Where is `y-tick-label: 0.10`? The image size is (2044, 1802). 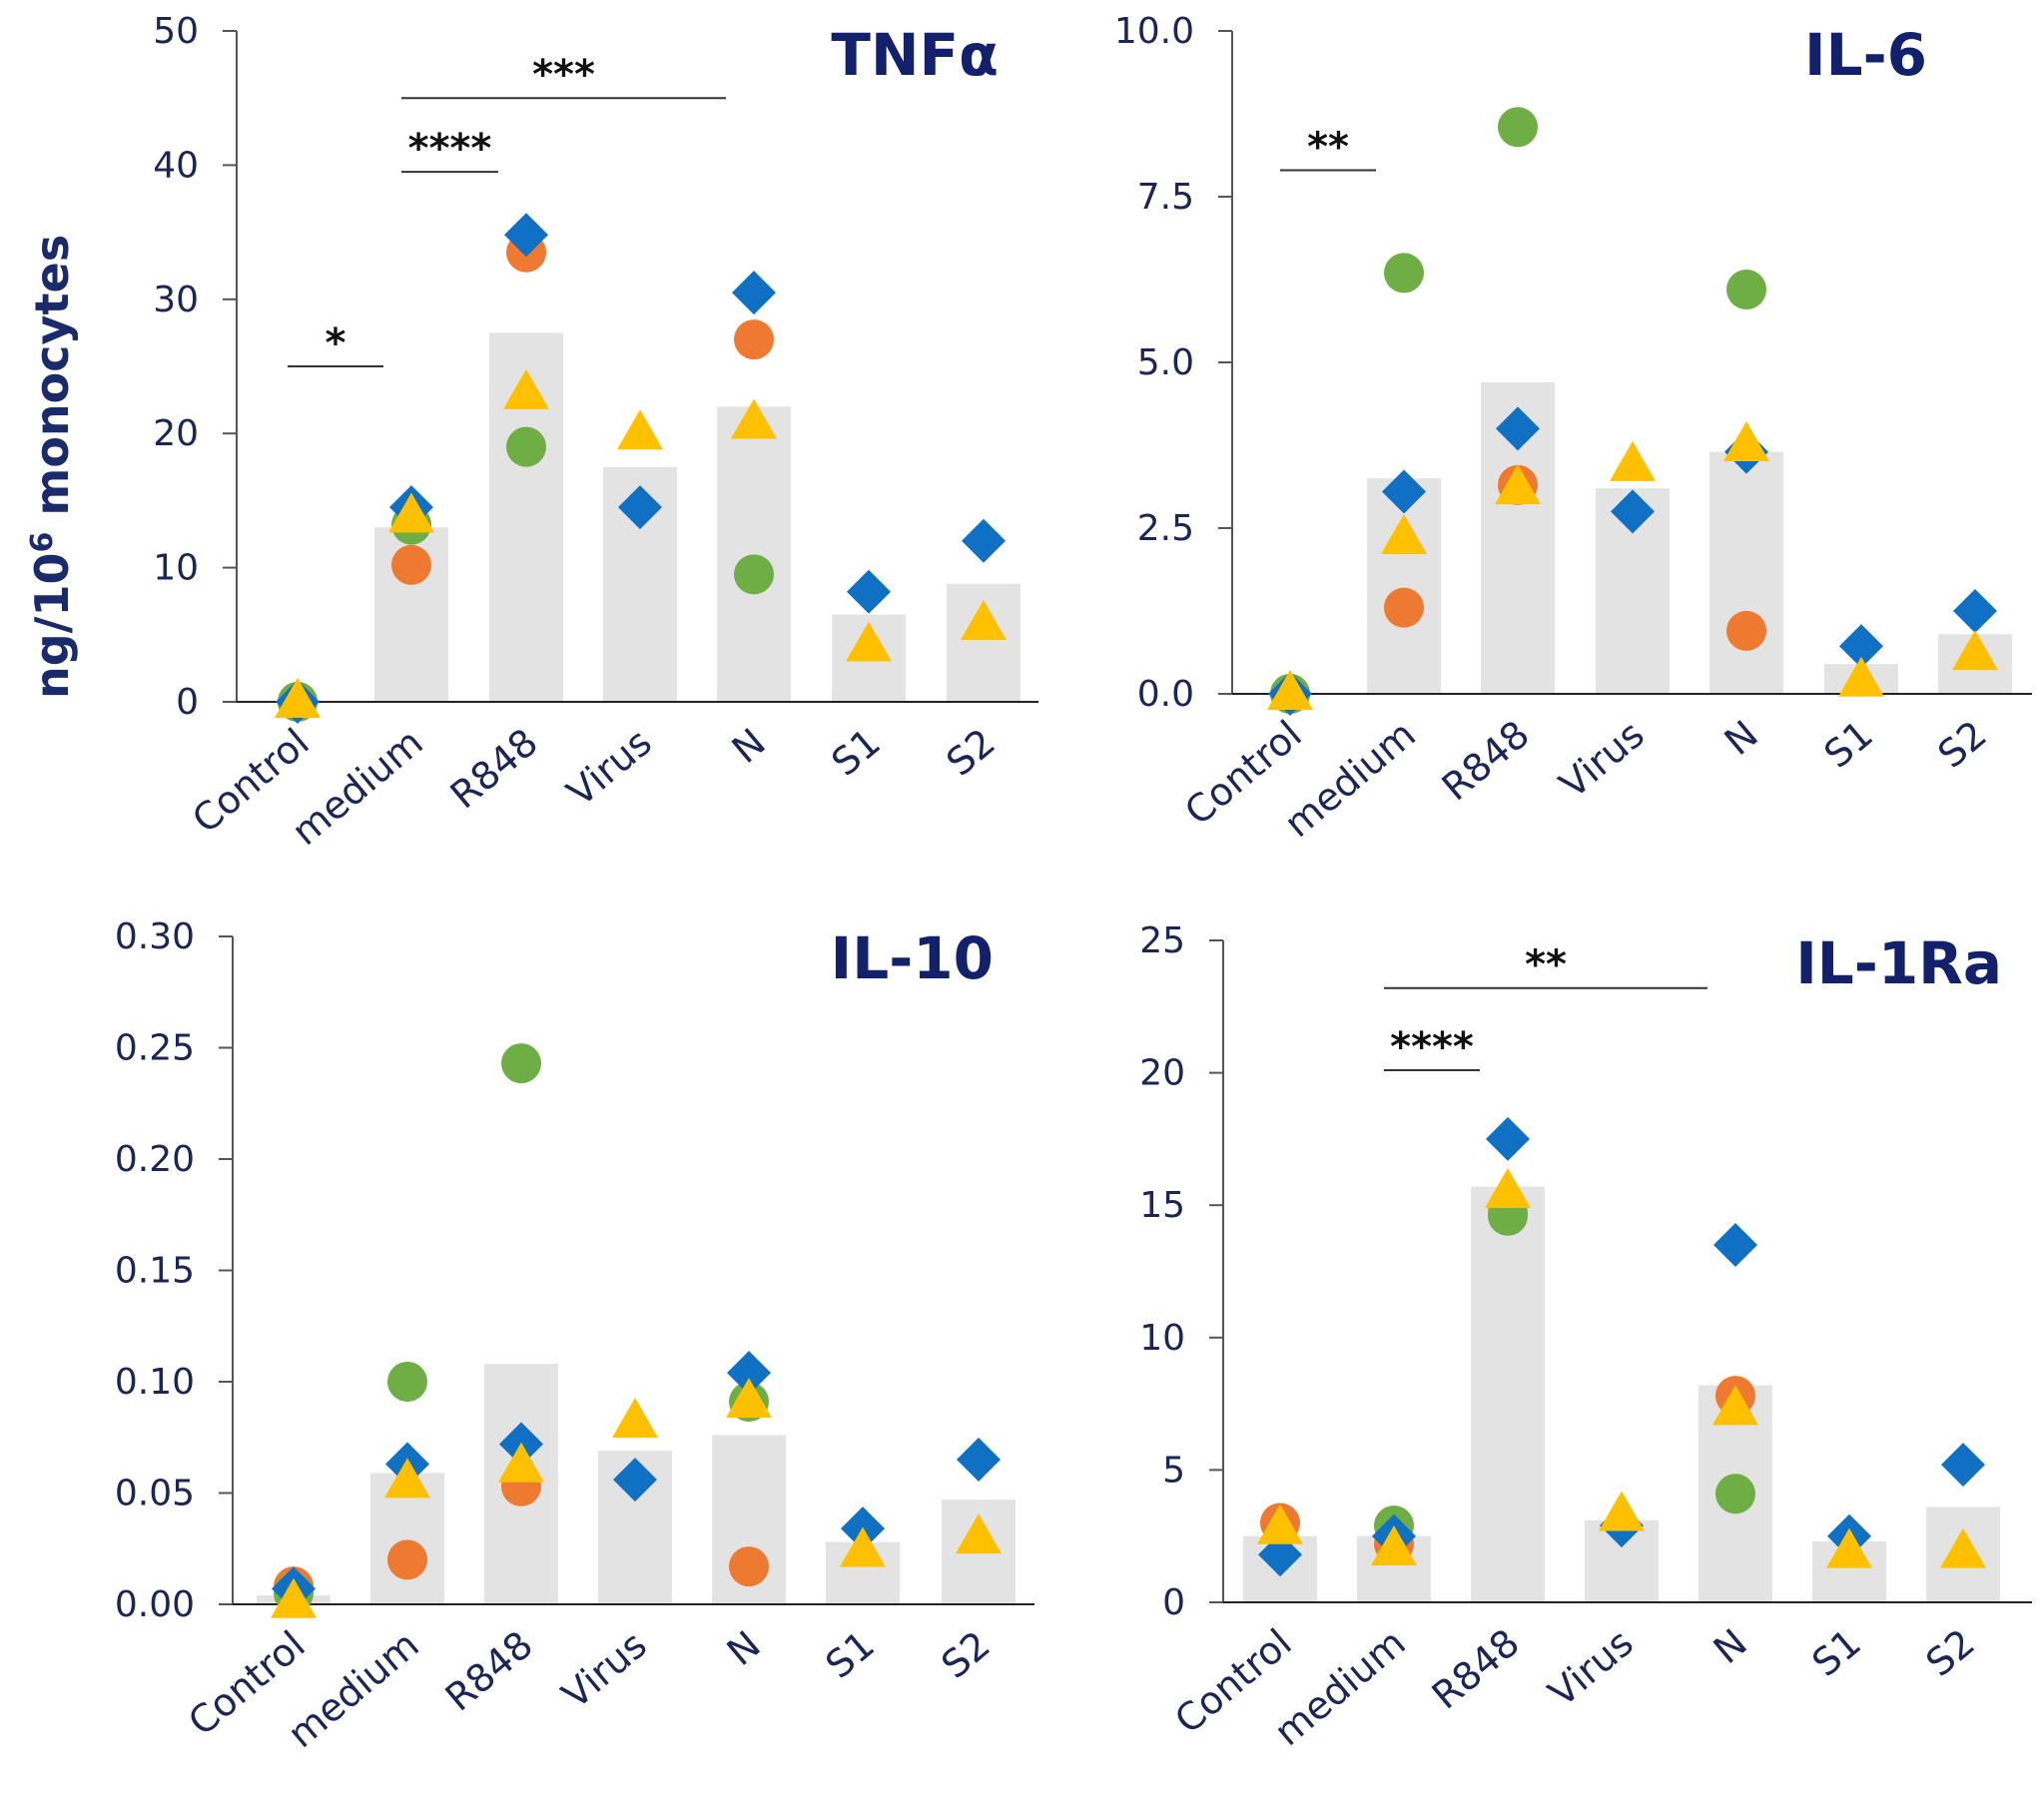 y-tick-label: 0.10 is located at coordinates (155, 1382).